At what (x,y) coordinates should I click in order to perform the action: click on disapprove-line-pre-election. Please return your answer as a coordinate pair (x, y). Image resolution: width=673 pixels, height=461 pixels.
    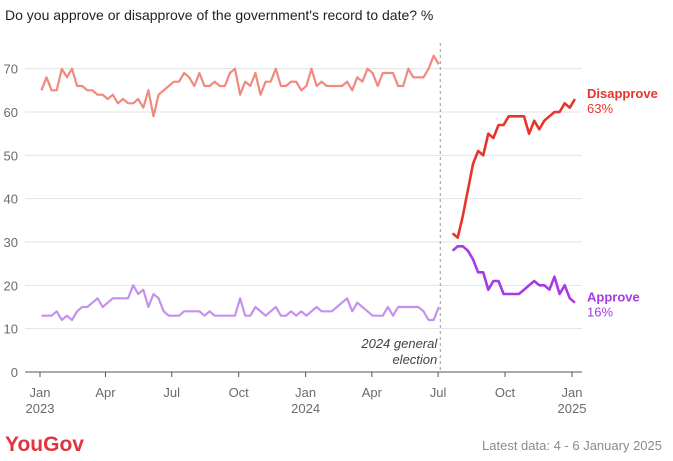
    Looking at the image, I should click on (240, 86).